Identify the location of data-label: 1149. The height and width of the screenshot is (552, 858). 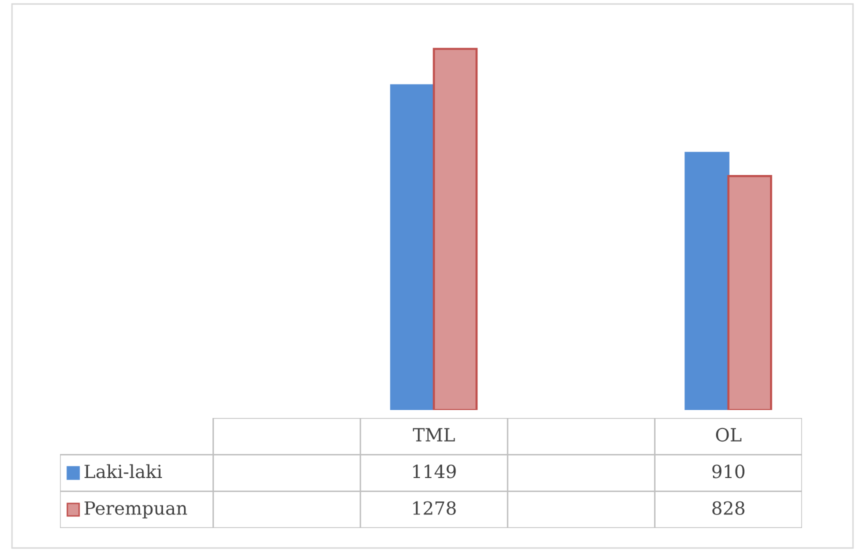
(434, 471).